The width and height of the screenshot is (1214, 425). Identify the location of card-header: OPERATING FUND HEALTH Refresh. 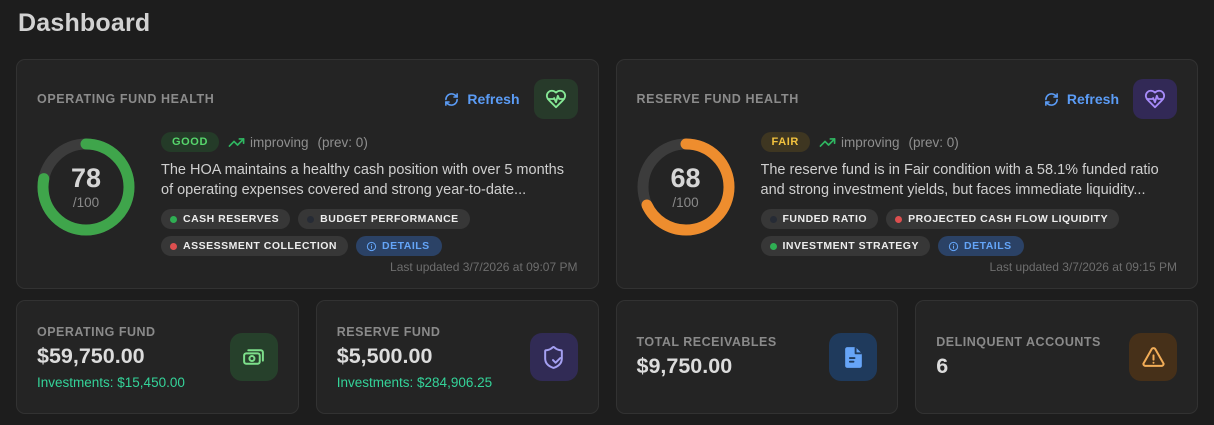
(307, 99).